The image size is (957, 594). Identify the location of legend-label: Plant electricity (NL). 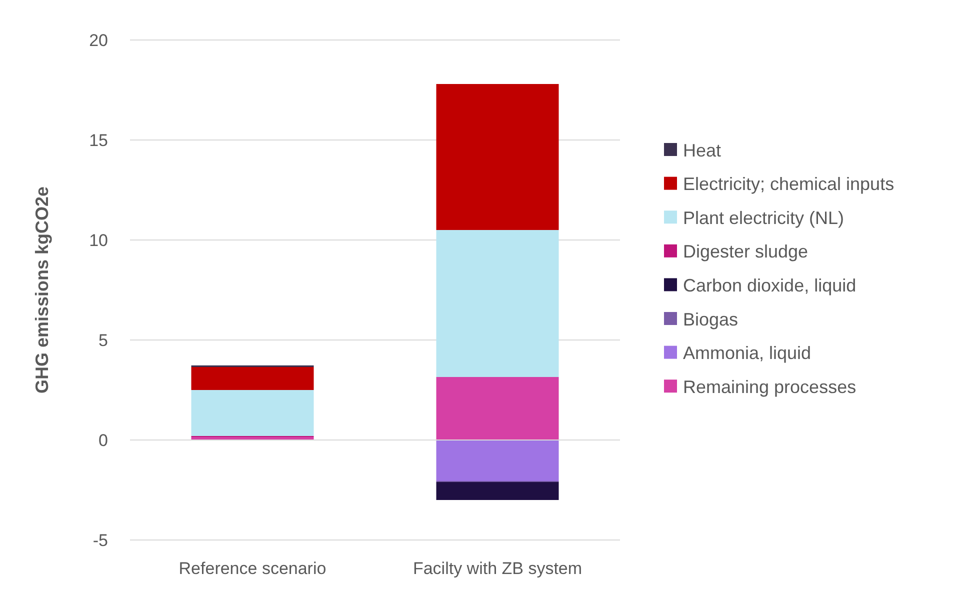
(763, 218).